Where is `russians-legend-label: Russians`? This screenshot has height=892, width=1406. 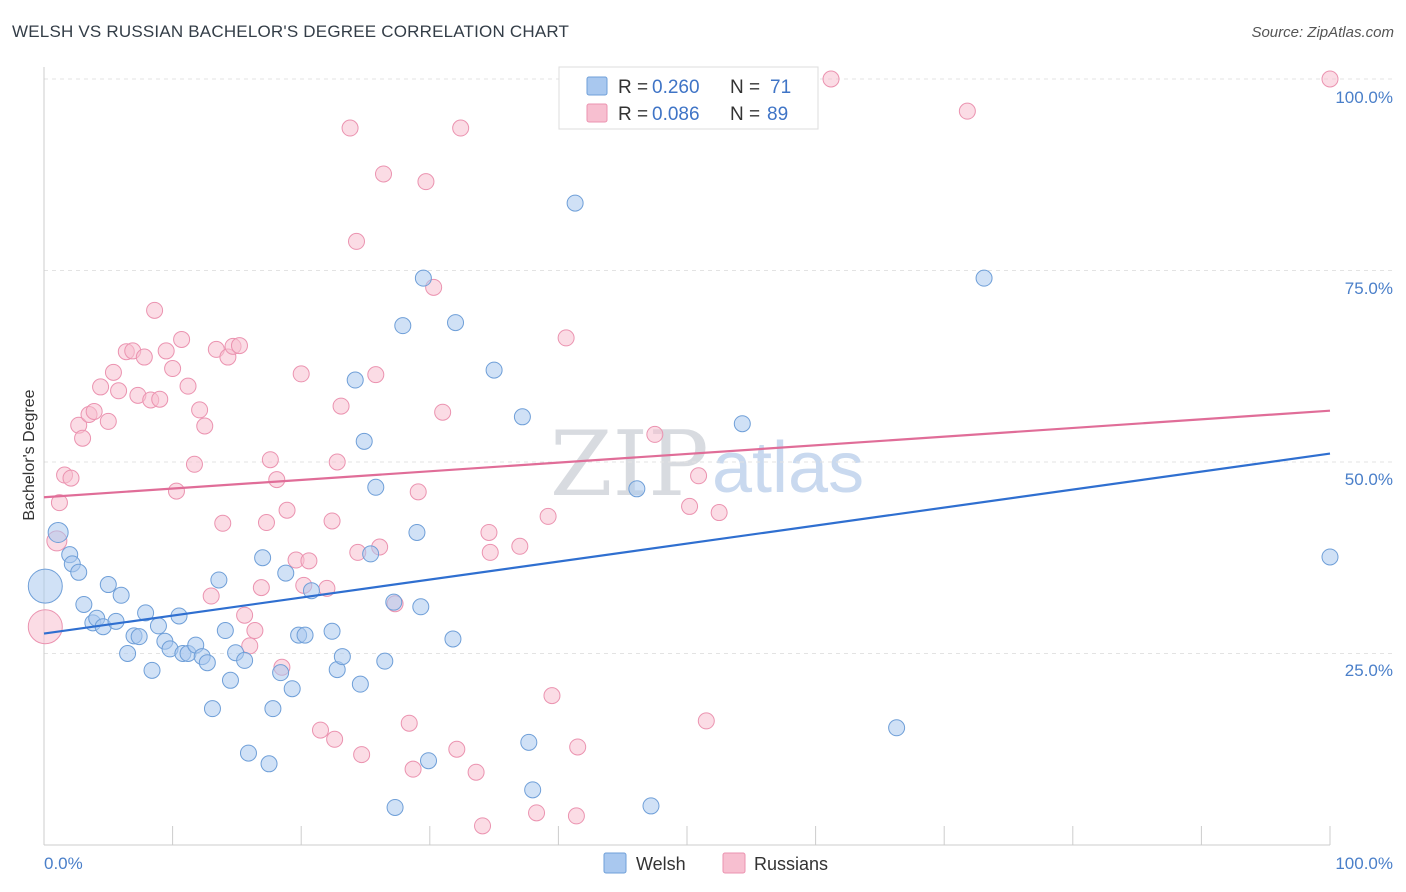
russians-legend-label: Russians is located at coordinates (791, 864).